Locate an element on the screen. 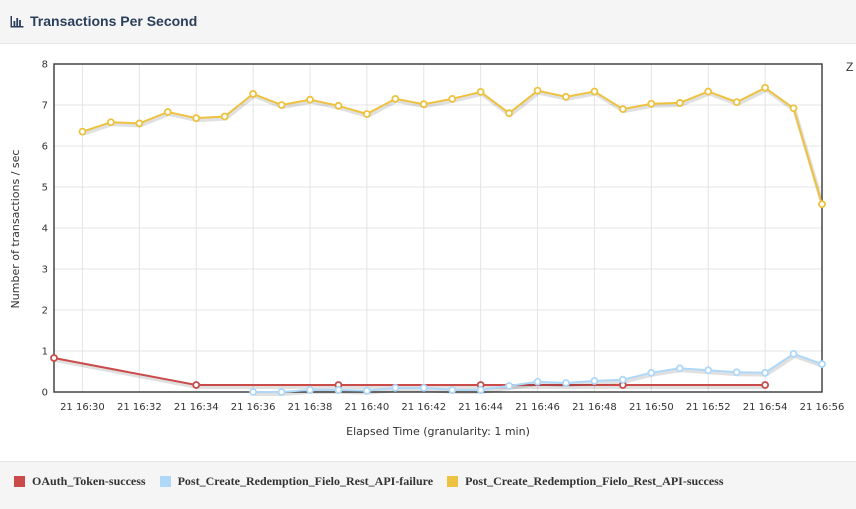 This screenshot has width=856, height=509. legend-item: OAuth_Token-success is located at coordinates (80, 481).